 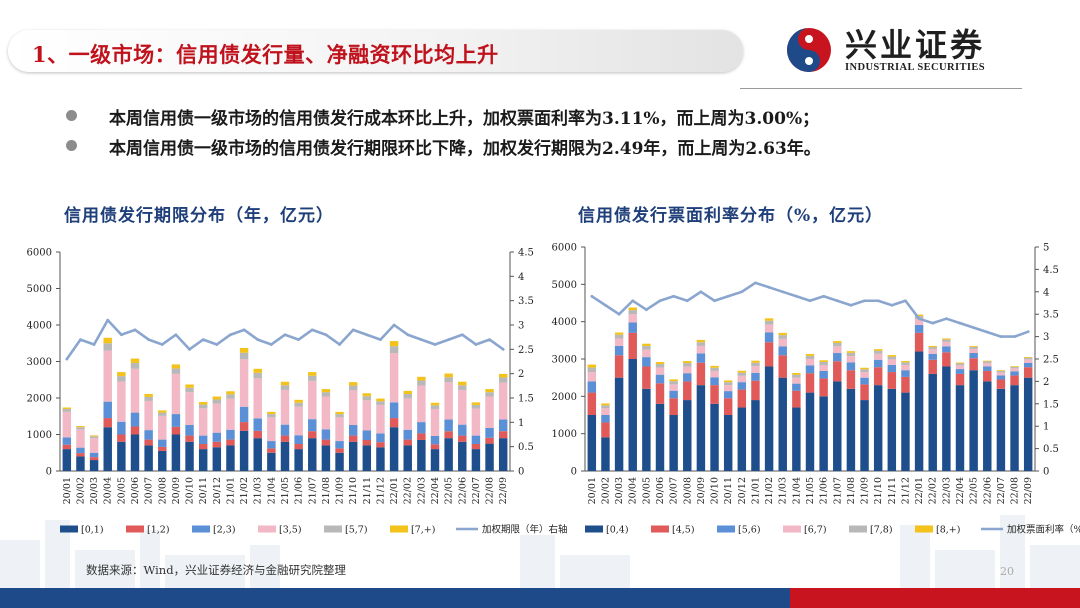 I want to click on legend-item: [4,5), so click(x=673, y=530).